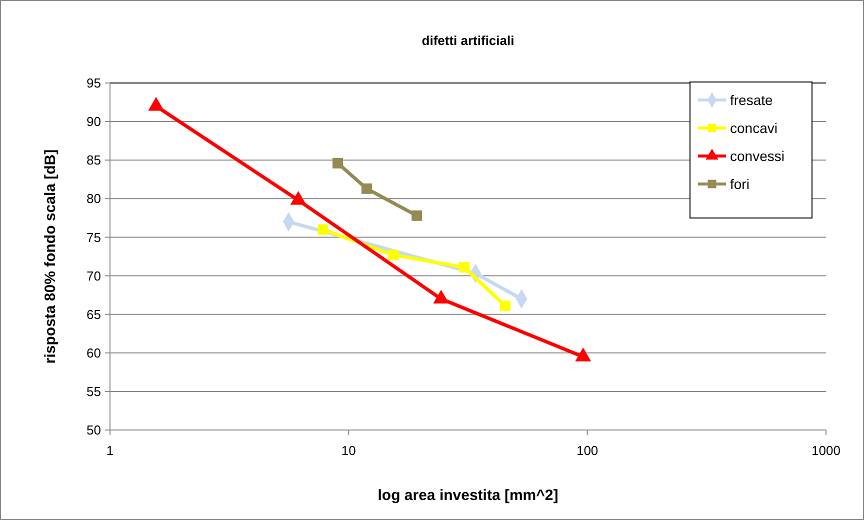  I want to click on y-tick-label: 65, so click(93, 314).